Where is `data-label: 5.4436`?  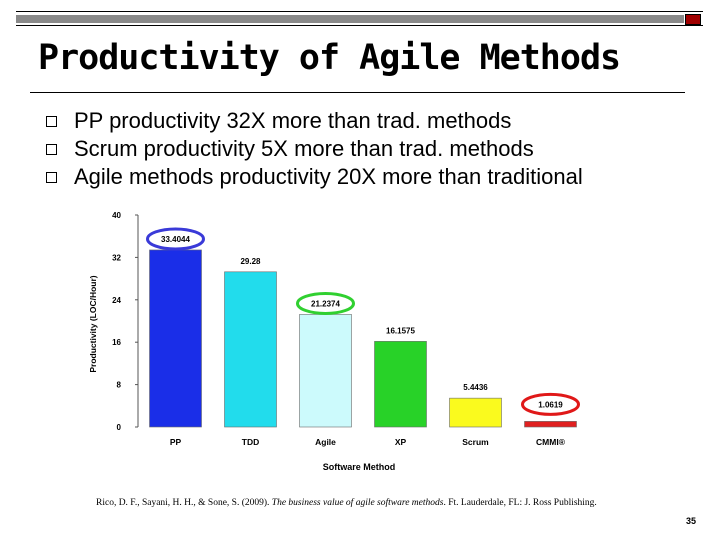 data-label: 5.4436 is located at coordinates (475, 387).